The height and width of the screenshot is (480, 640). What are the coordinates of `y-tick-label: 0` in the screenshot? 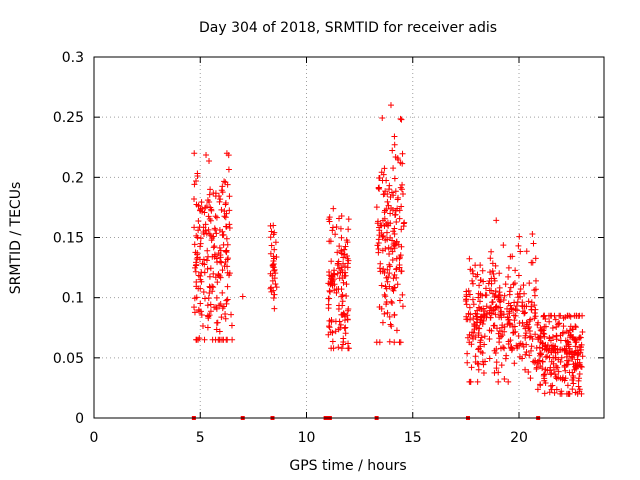 It's located at (79, 419).